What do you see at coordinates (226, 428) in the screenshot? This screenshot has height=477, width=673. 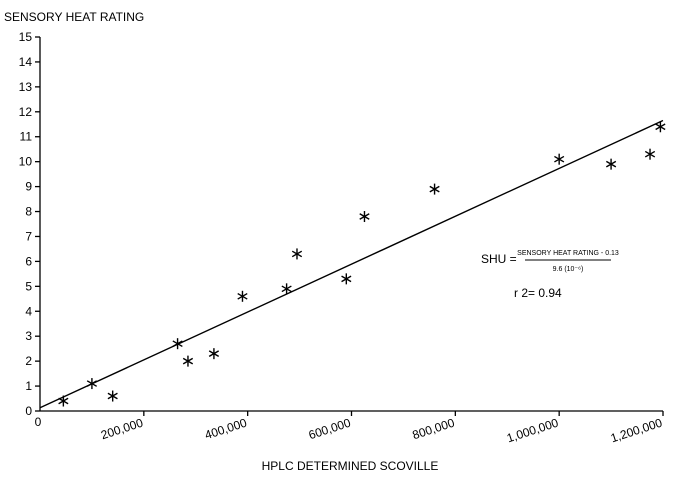 I see `x-tick-label: 400,000` at bounding box center [226, 428].